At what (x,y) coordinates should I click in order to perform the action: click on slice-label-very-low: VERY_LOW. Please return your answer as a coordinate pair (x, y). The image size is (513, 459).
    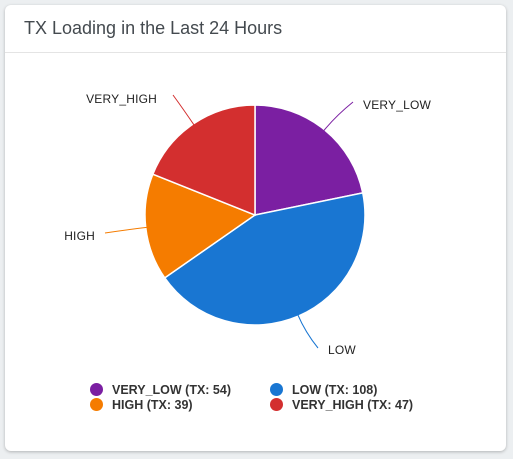
    Looking at the image, I should click on (397, 105).